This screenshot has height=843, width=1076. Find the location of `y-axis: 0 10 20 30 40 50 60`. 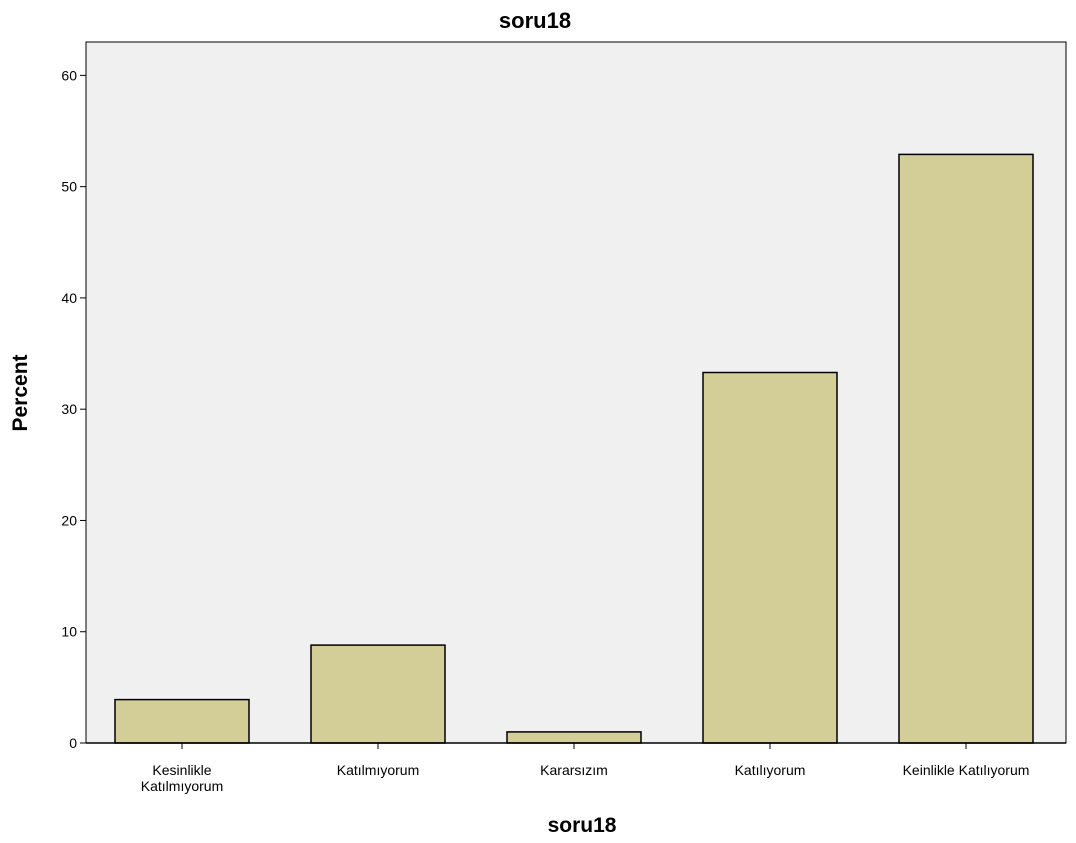

y-axis: 0 10 20 30 40 50 60 is located at coordinates (74, 396).